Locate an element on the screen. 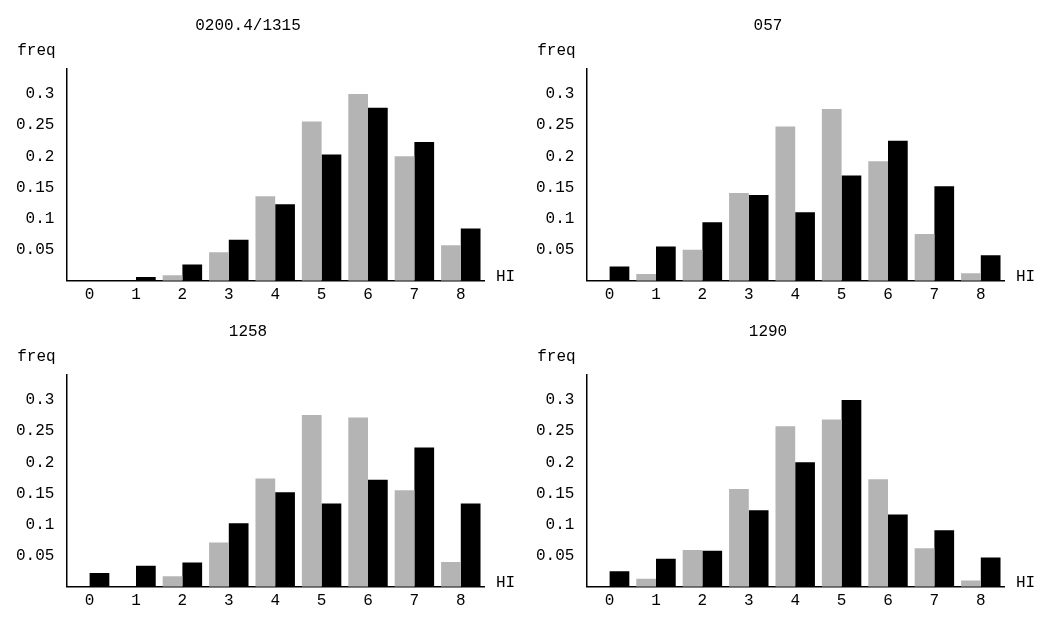 Image resolution: width=1057 pixels, height=628 pixels. chart-title: 1290 is located at coordinates (768, 331).